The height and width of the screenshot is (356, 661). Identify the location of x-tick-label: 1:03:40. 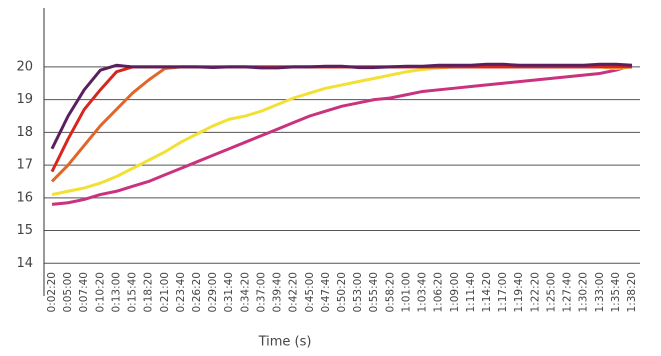
(423, 292).